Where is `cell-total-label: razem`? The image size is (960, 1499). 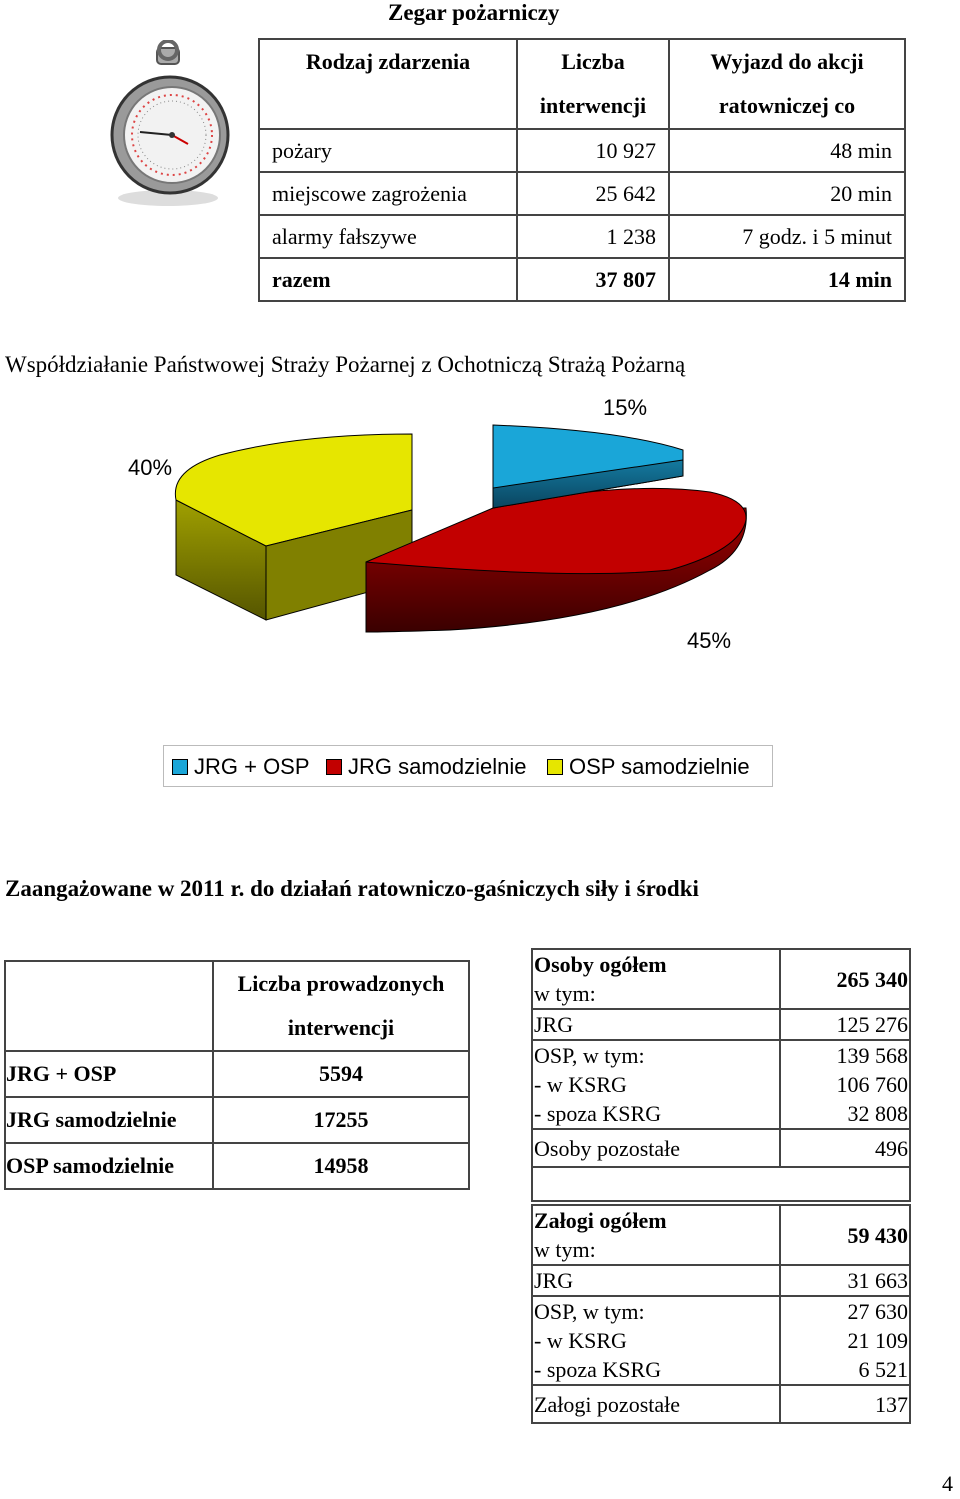 cell-total-label: razem is located at coordinates (388, 279).